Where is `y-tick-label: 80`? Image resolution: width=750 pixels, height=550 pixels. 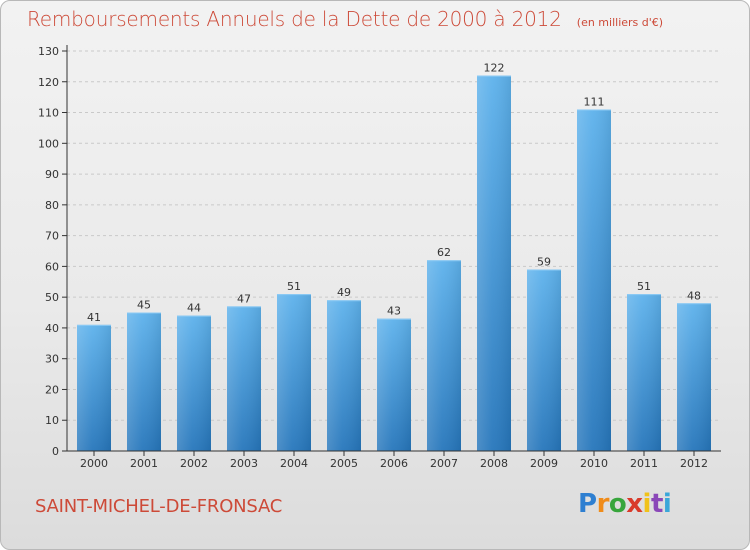
y-tick-label: 80 is located at coordinates (52, 205).